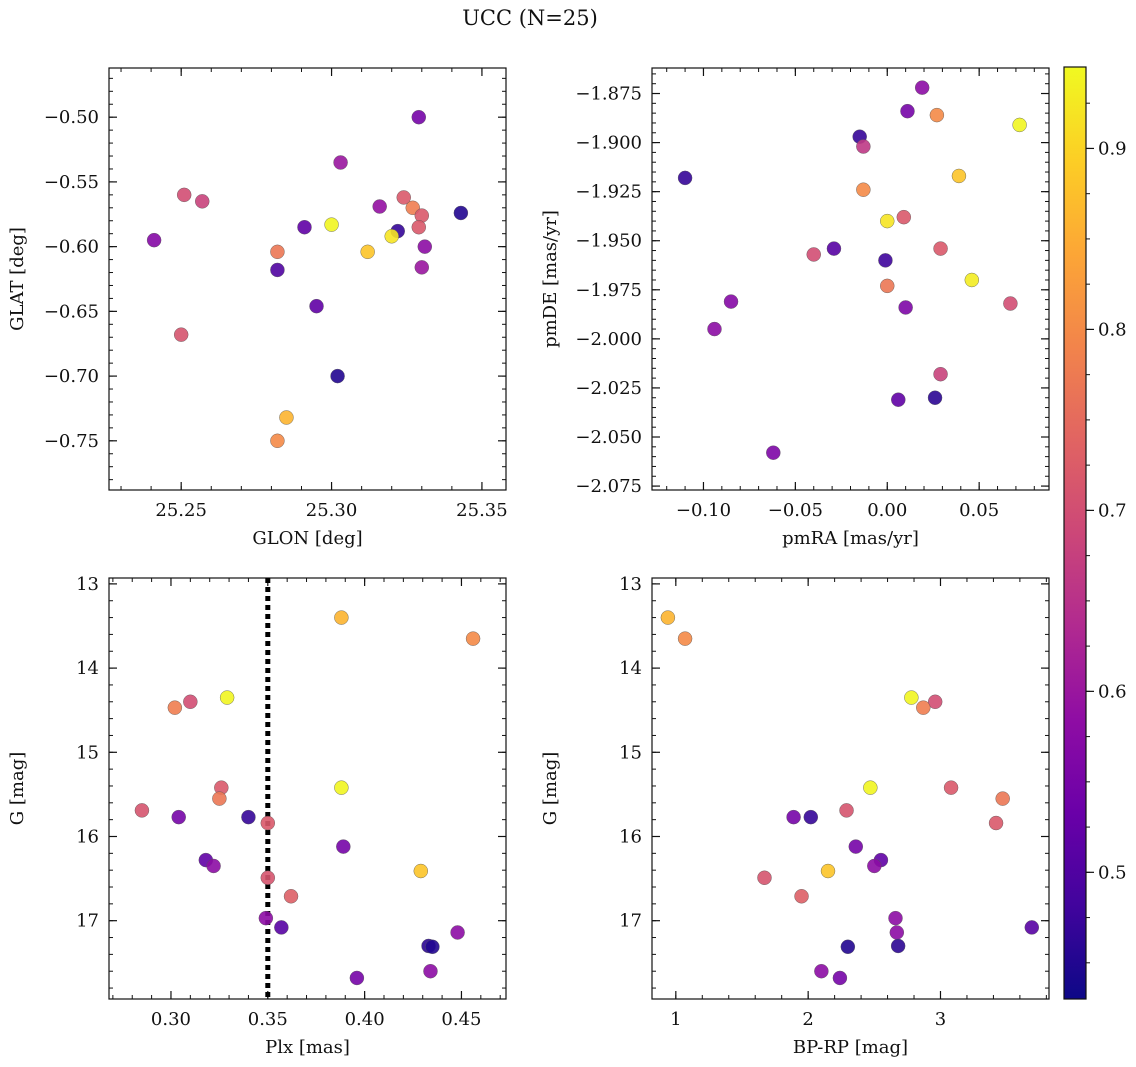 The width and height of the screenshot is (1136, 1067). Describe the element at coordinates (807, 1019) in the screenshot. I see `x-tick-label: 2` at that location.